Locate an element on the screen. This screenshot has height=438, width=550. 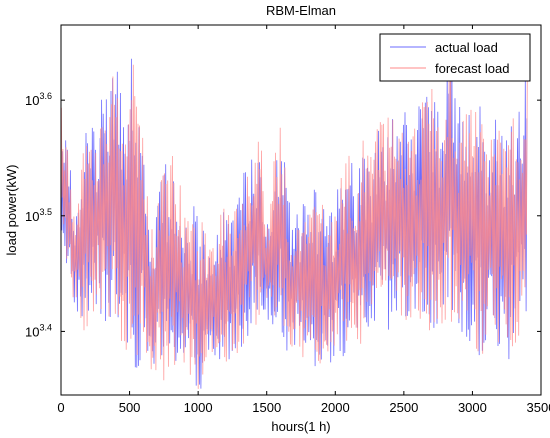
x-tick-label: 500 is located at coordinates (130, 407).